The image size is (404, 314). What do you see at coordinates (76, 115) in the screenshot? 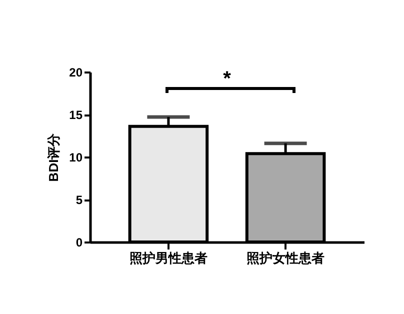
I see `y-tick-label: 15` at bounding box center [76, 115].